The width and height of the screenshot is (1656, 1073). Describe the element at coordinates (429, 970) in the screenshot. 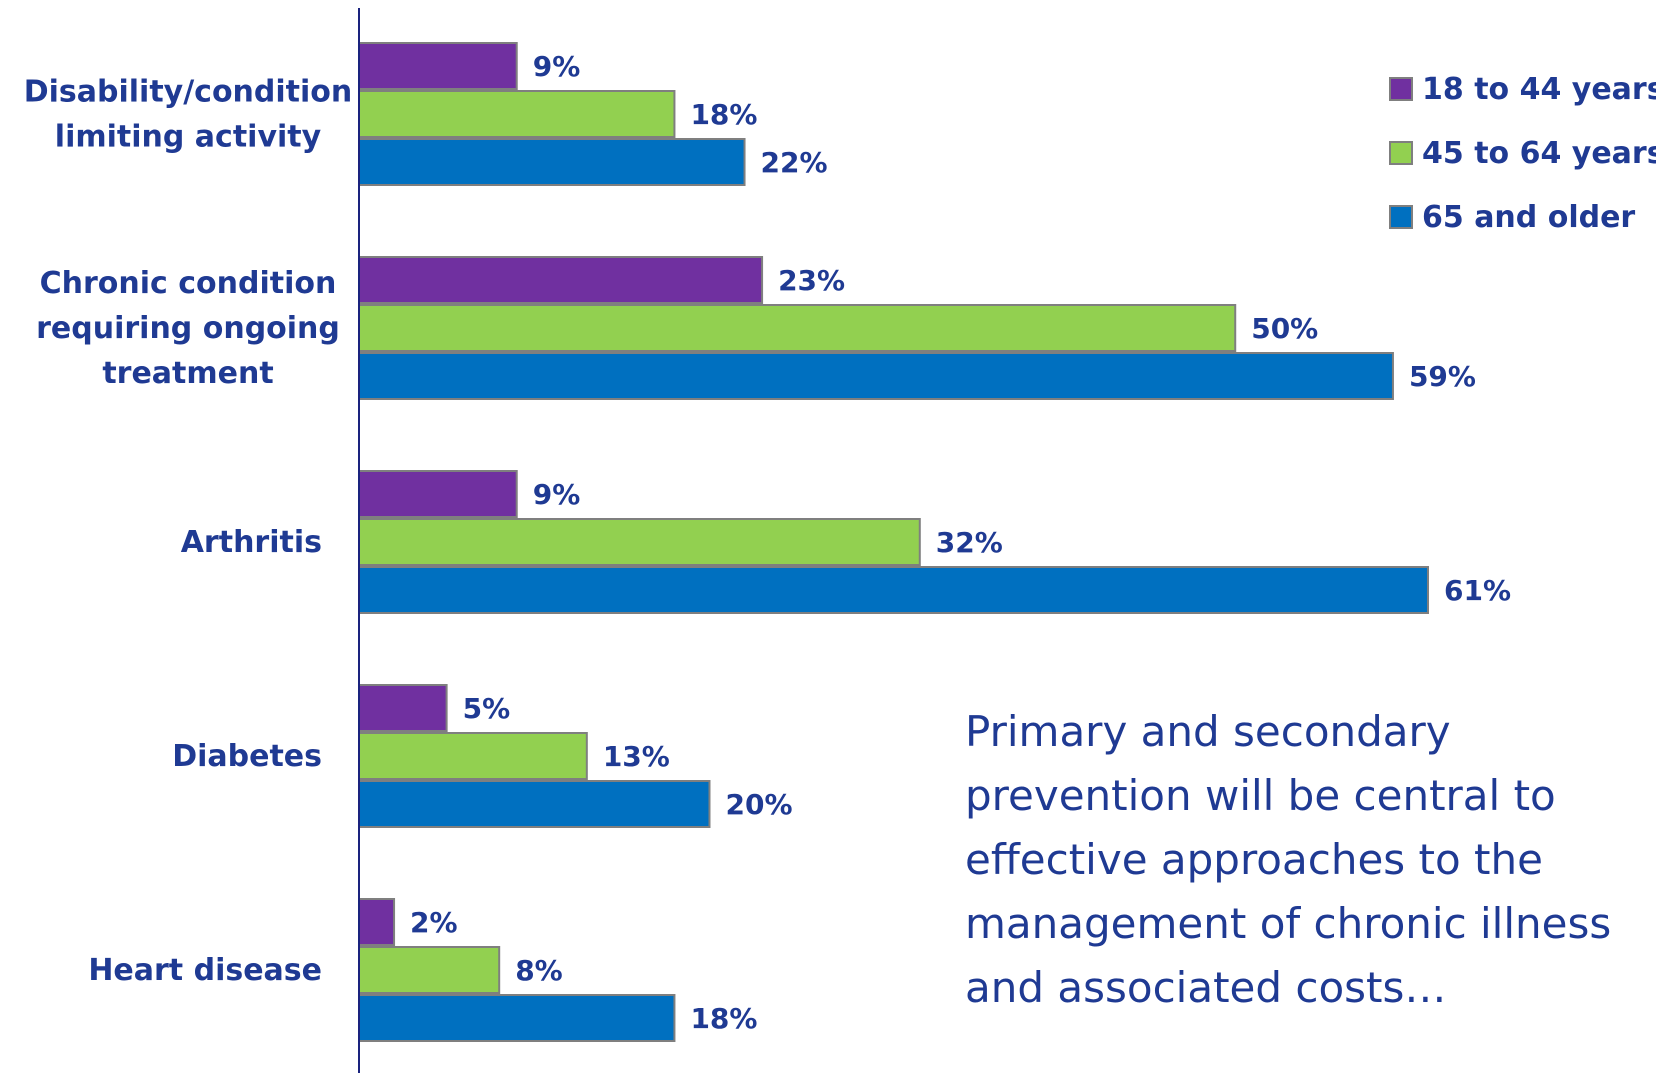

I see `bar-heart-disease-45-to-64-years` at that location.